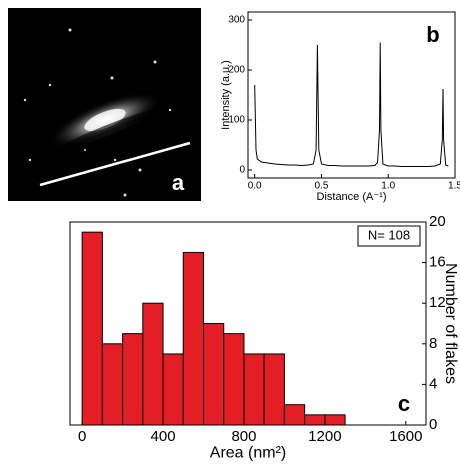 The height and width of the screenshot is (469, 460). Describe the element at coordinates (437, 221) in the screenshot. I see `y-tick-label: 20` at that location.